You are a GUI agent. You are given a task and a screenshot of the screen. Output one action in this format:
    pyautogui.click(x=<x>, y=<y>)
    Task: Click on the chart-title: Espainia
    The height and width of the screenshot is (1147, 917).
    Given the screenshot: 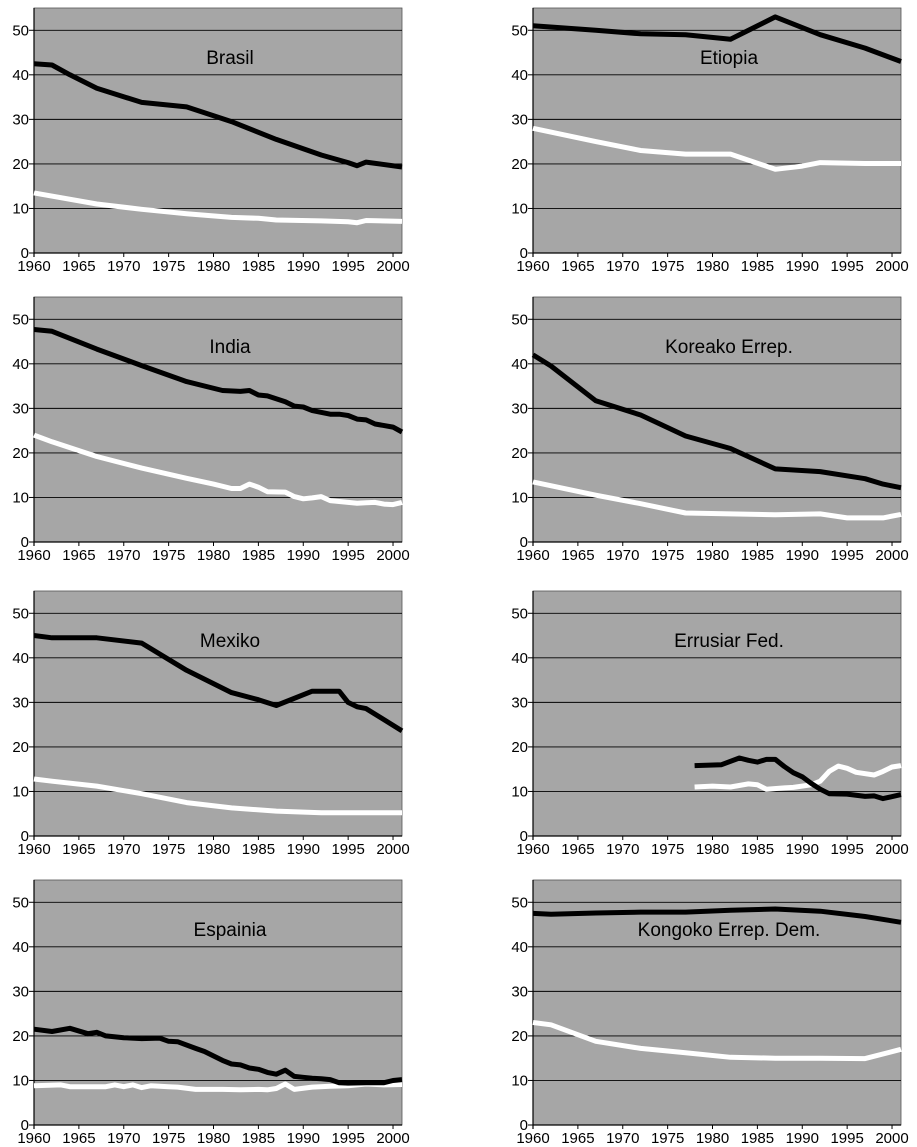 What is the action you would take?
    pyautogui.click(x=230, y=930)
    